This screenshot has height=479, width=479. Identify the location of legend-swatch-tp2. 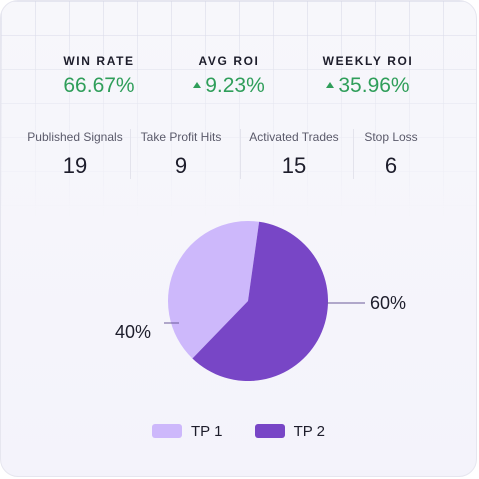
(269, 430).